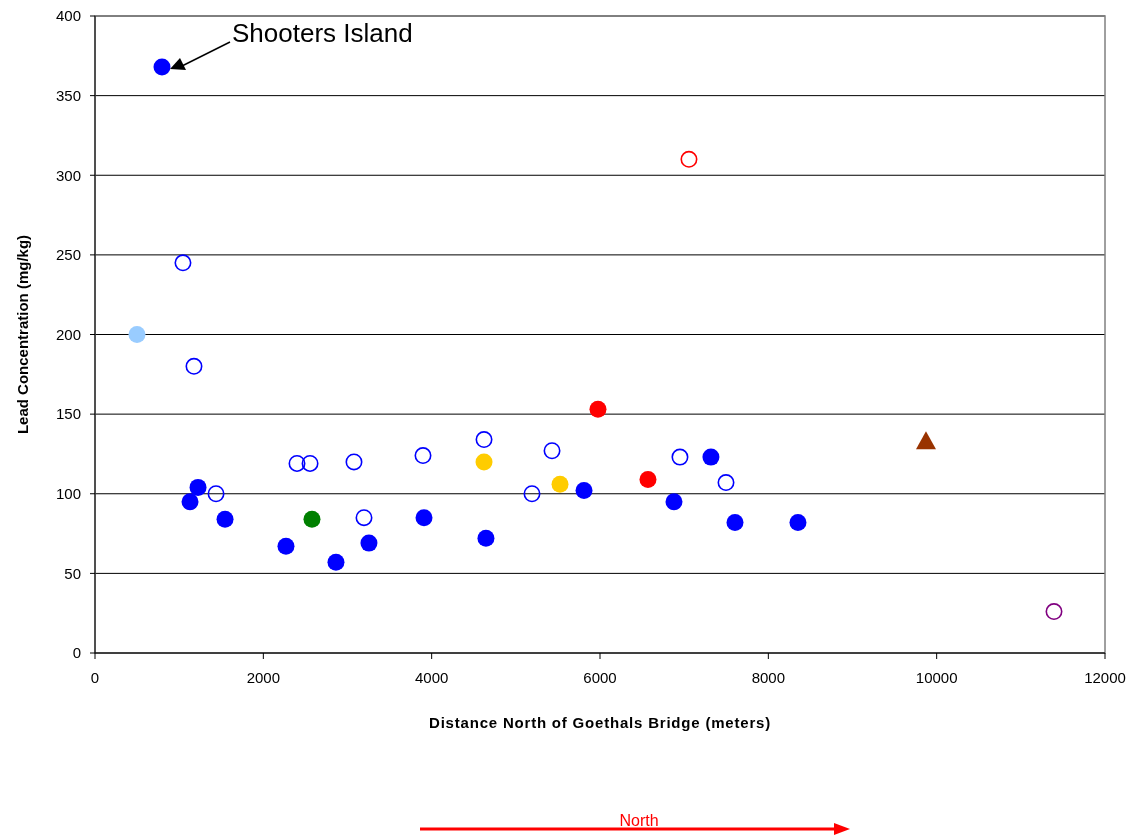 The width and height of the screenshot is (1135, 840). I want to click on x-tick-label: 6000, so click(600, 677).